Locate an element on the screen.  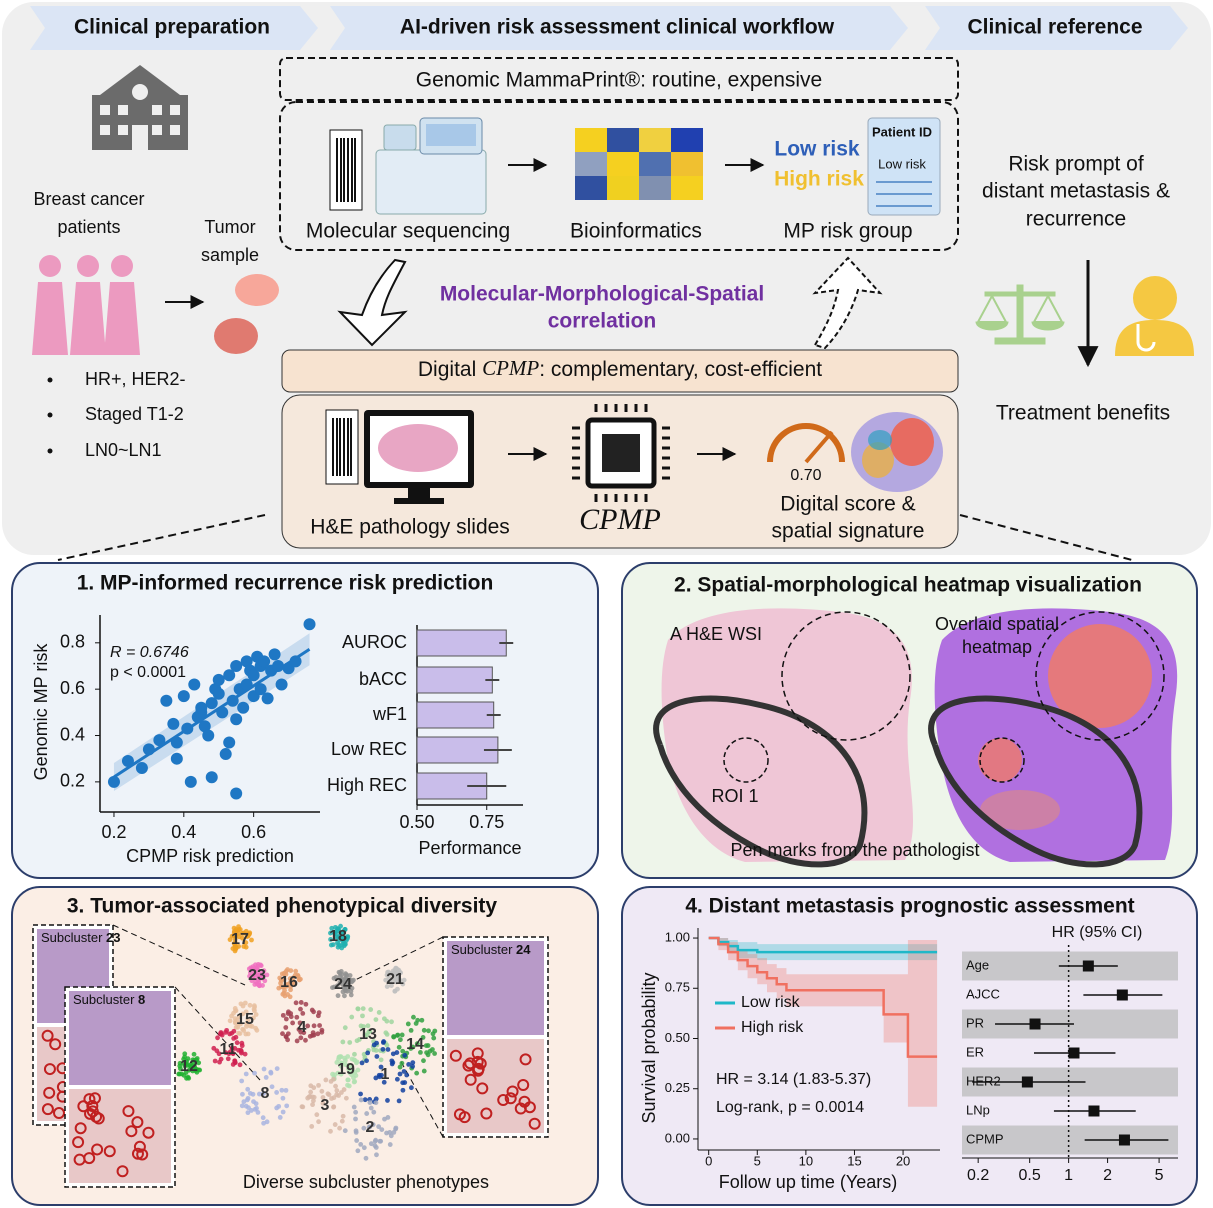
patients-icon is located at coordinates (86, 305).